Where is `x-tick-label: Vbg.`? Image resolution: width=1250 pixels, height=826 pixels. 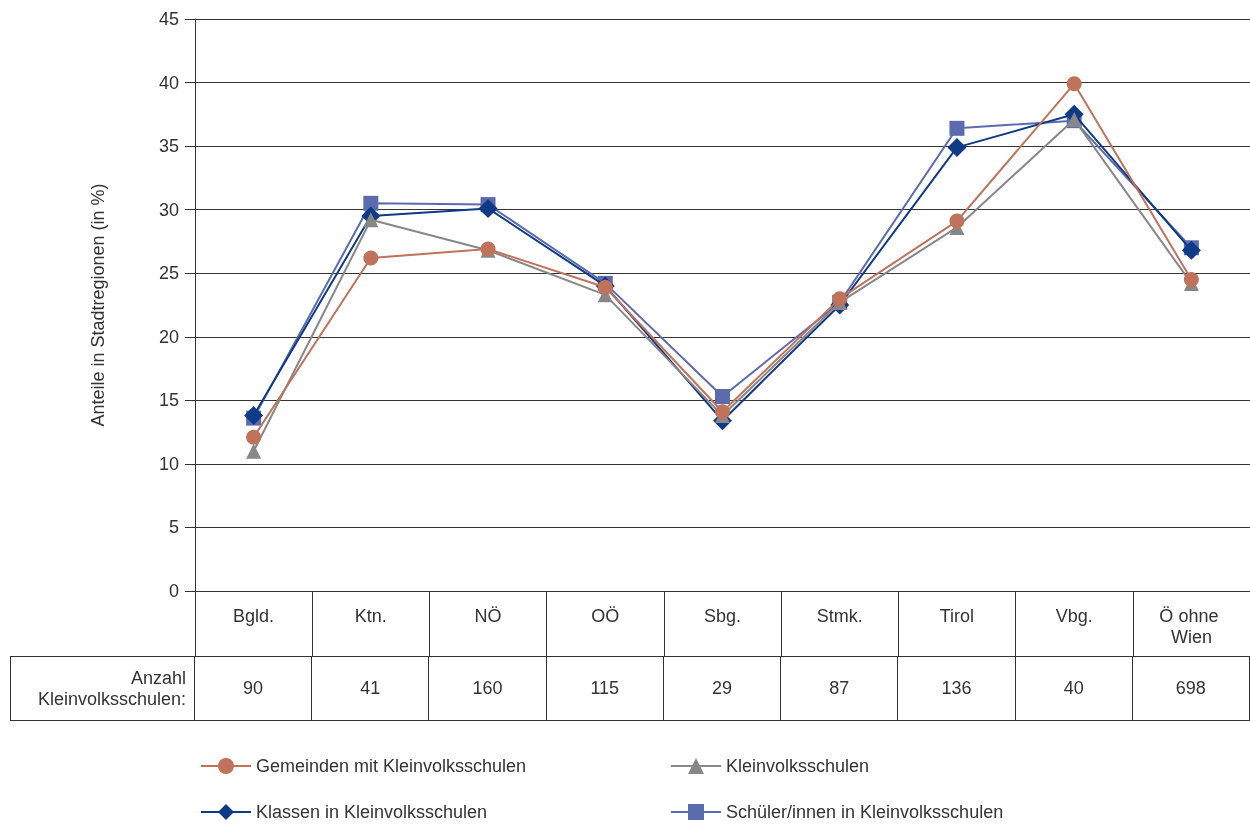 x-tick-label: Vbg. is located at coordinates (1074, 615).